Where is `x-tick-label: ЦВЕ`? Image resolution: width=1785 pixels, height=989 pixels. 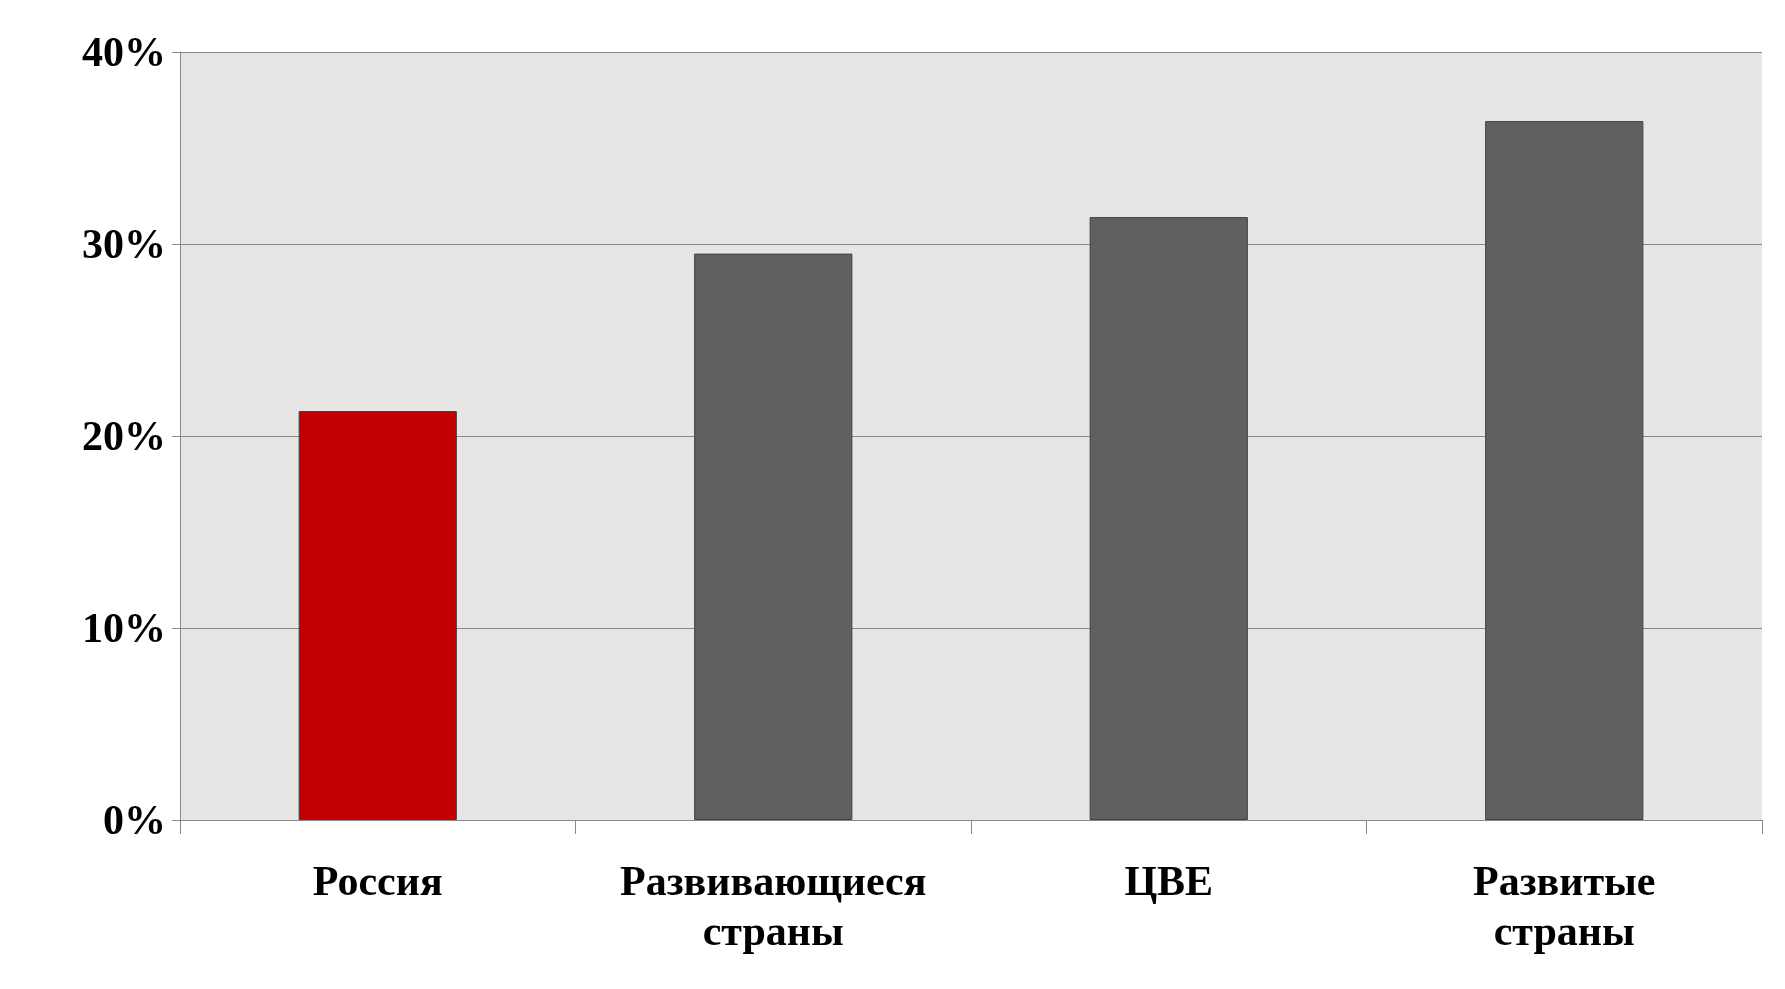
x-tick-label: ЦВЕ is located at coordinates (1169, 881).